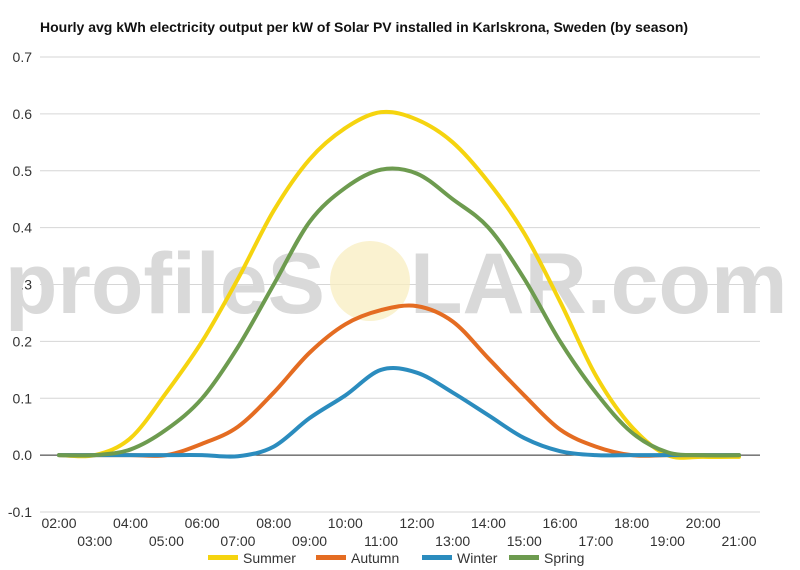 The height and width of the screenshot is (570, 800). I want to click on y-tick-label: 0.1, so click(23, 398).